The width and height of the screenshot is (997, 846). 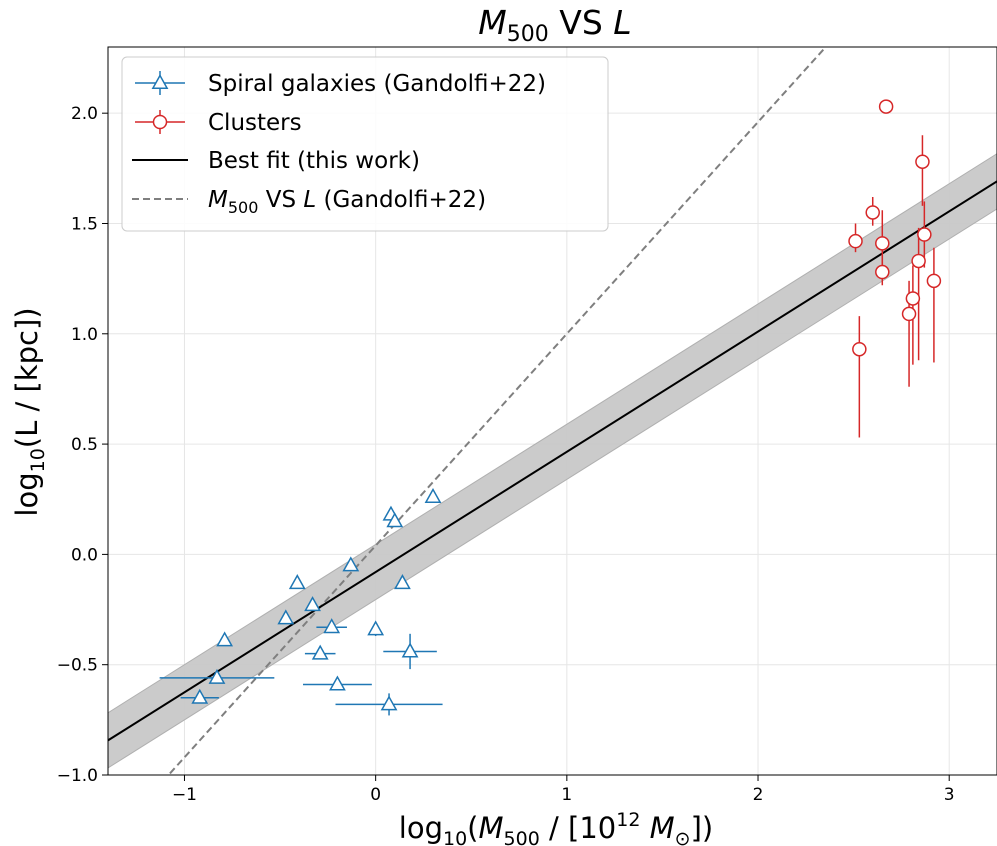 I want to click on x-tick-label: 0, so click(x=375, y=795).